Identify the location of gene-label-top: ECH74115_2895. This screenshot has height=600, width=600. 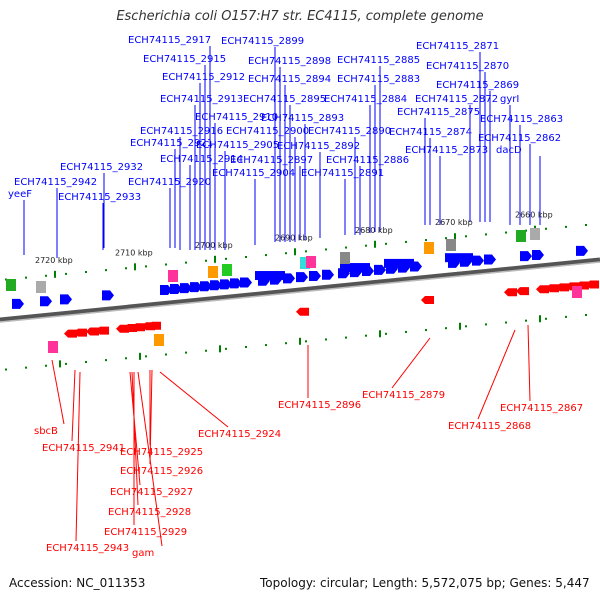
(284, 99).